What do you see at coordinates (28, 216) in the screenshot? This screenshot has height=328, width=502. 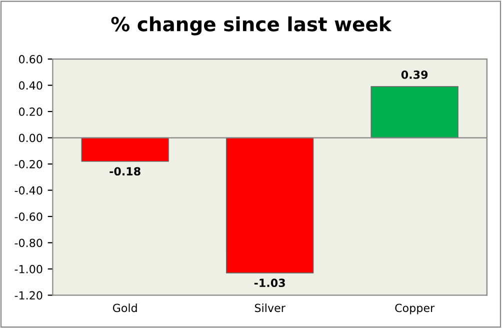 I see `y-tick-label: -0.60` at bounding box center [28, 216].